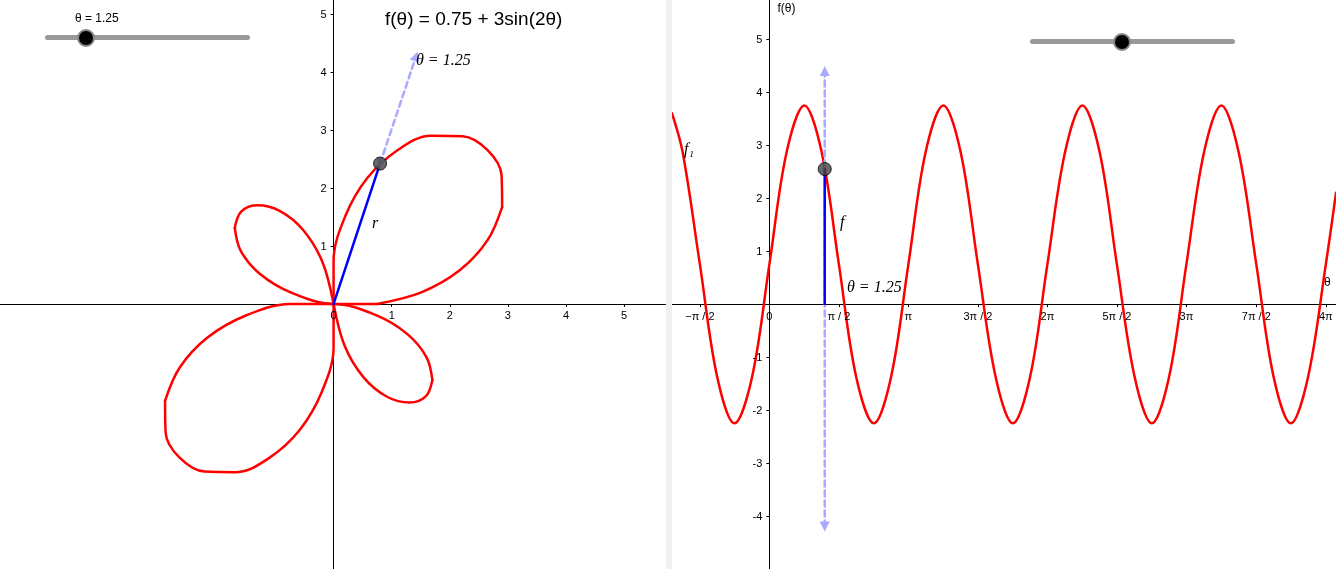 Image resolution: width=1336 pixels, height=569 pixels. I want to click on chart-title: f(θ) = 0.75 + 3sin(2θ), so click(474, 19).